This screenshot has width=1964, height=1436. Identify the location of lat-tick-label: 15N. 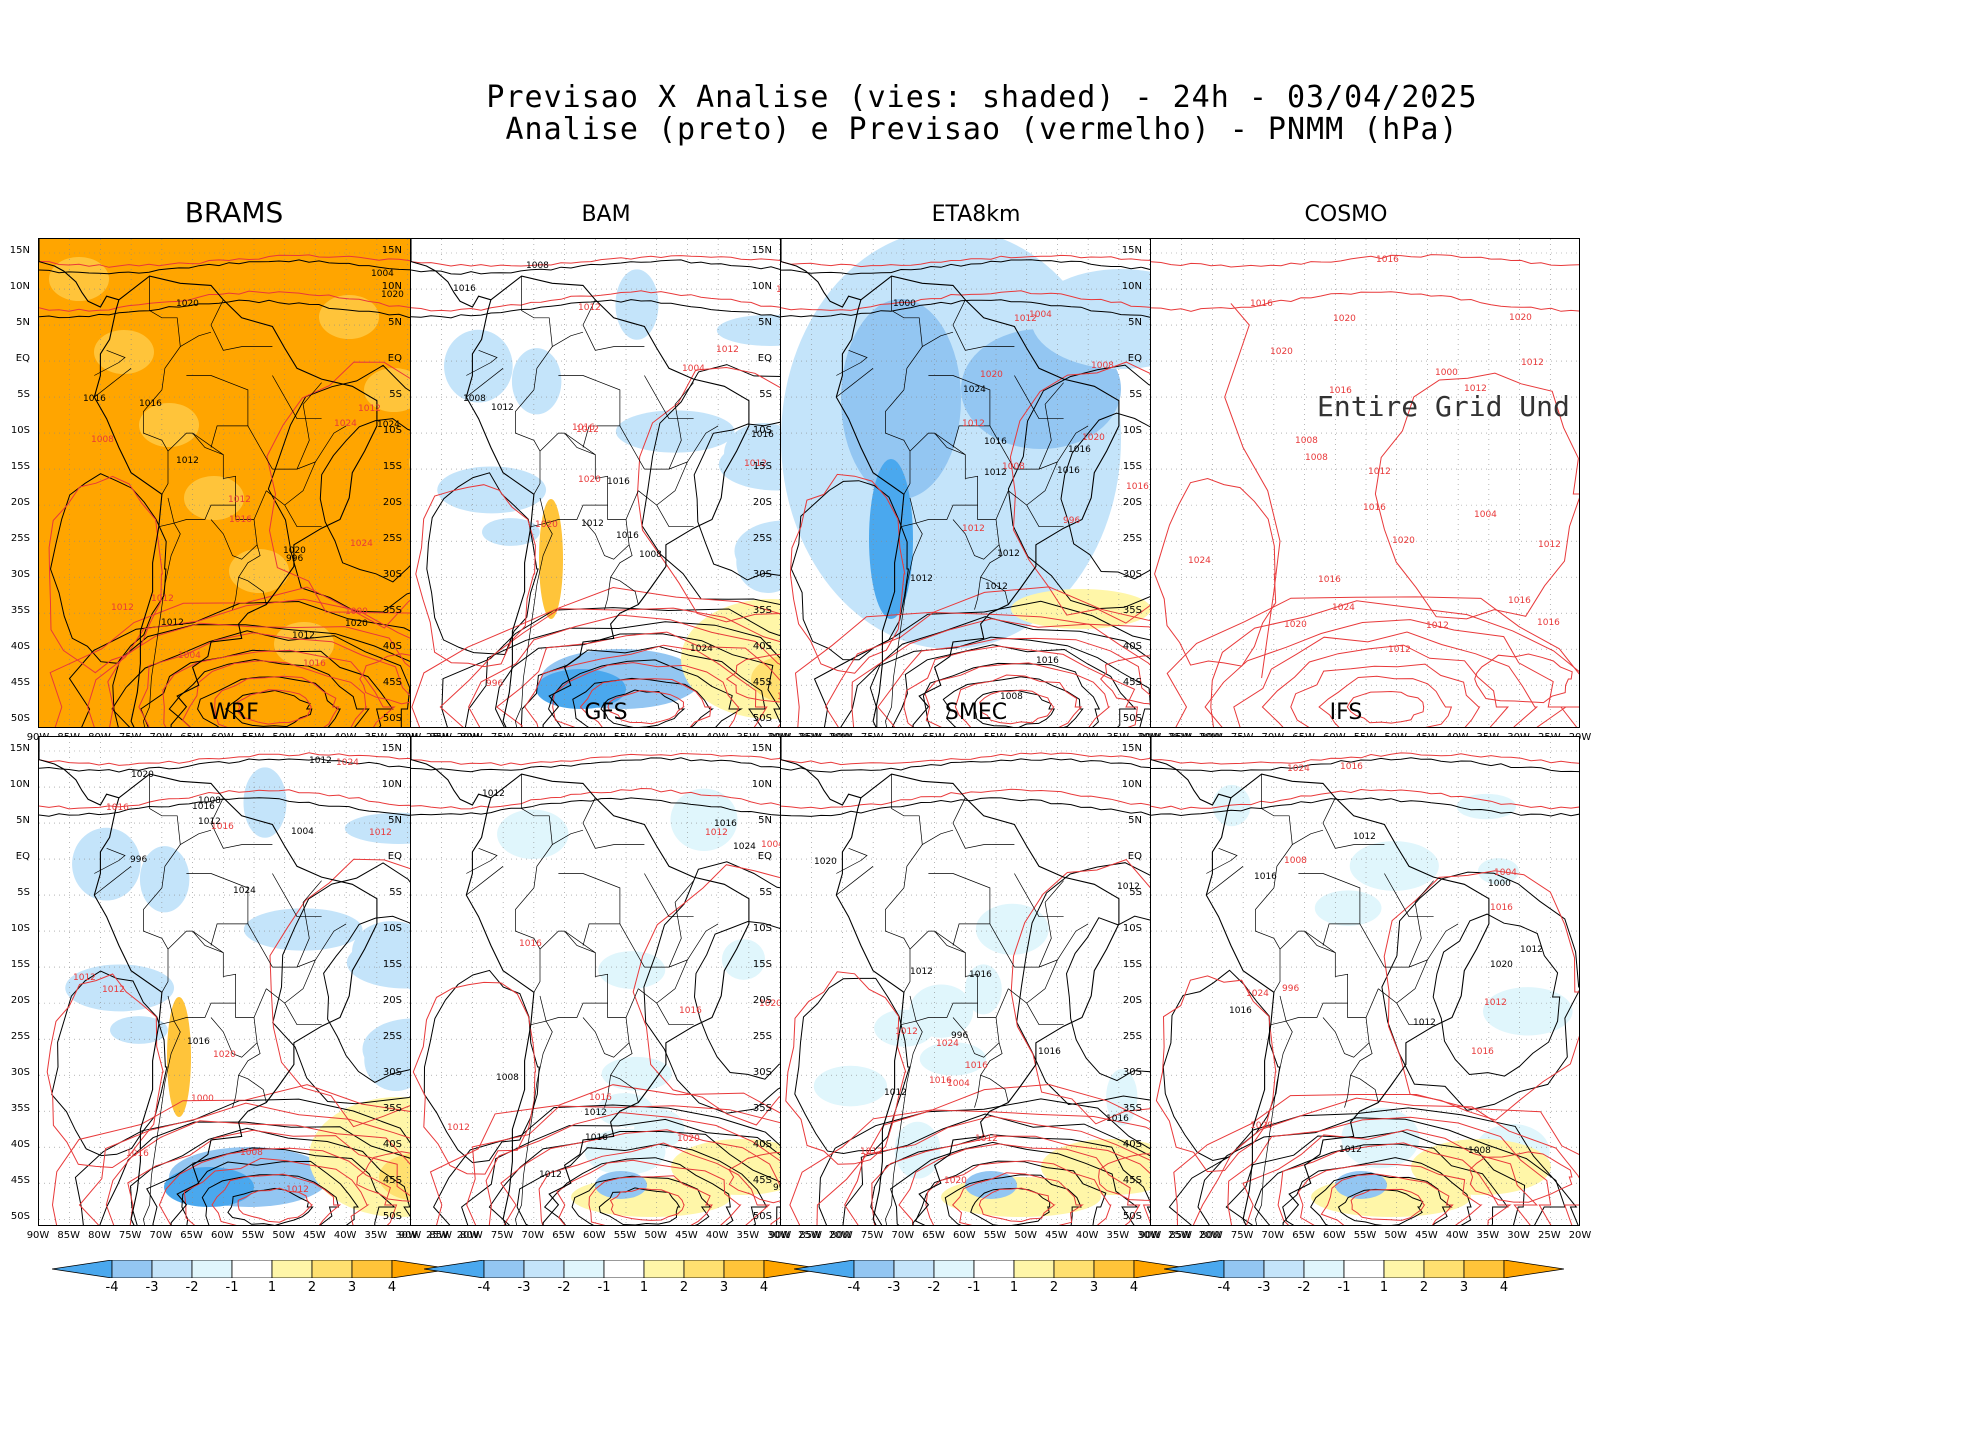
(1131, 748).